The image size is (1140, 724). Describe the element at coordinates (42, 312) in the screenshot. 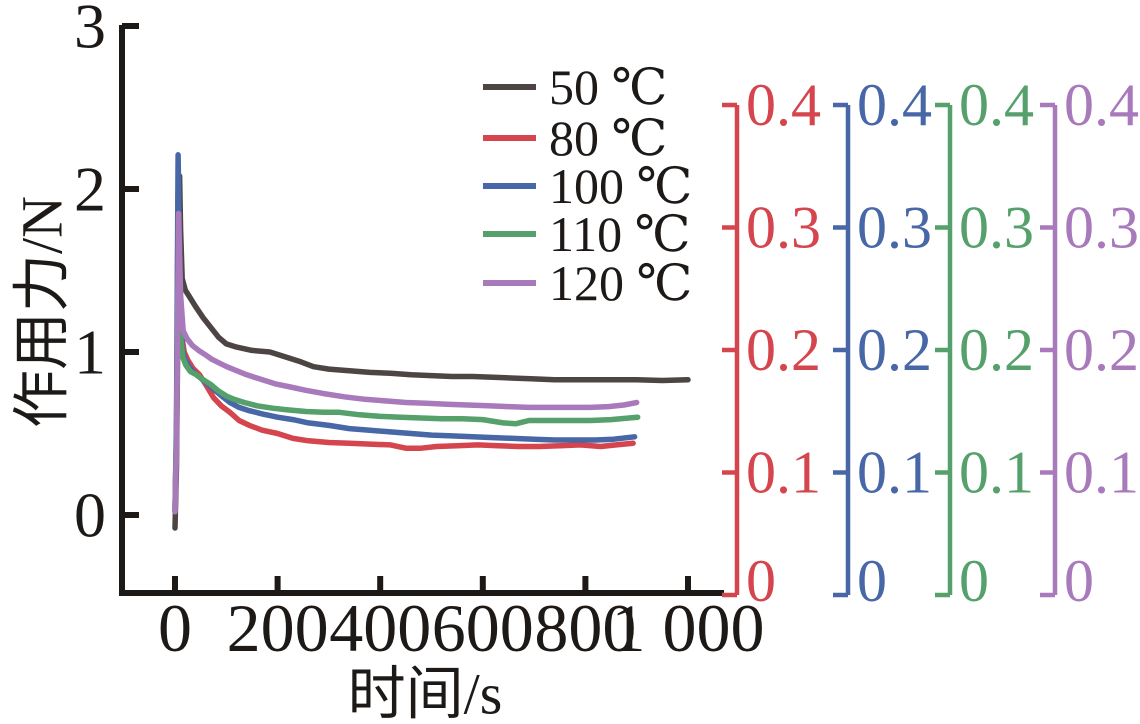

I see `y-axis-title: 作用力/N` at that location.